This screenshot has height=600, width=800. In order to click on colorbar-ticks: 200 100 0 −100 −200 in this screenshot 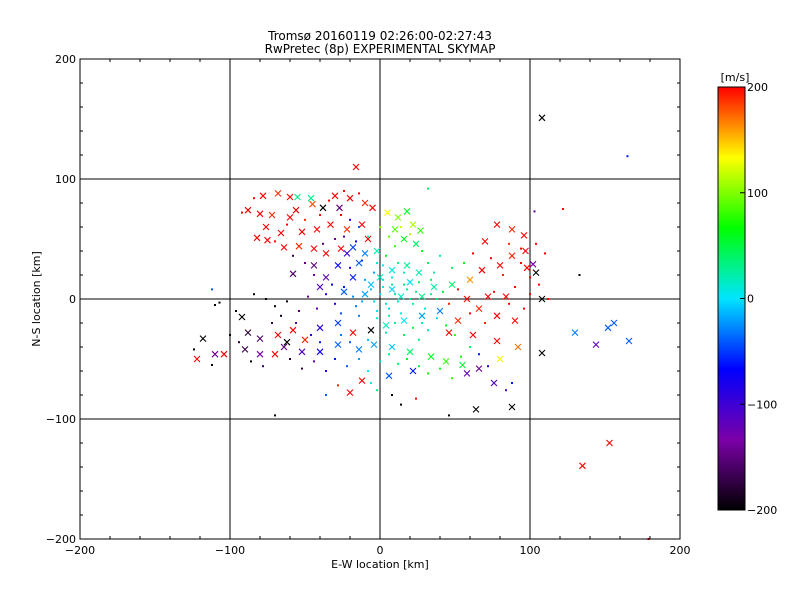, I will do `click(758, 299)`.